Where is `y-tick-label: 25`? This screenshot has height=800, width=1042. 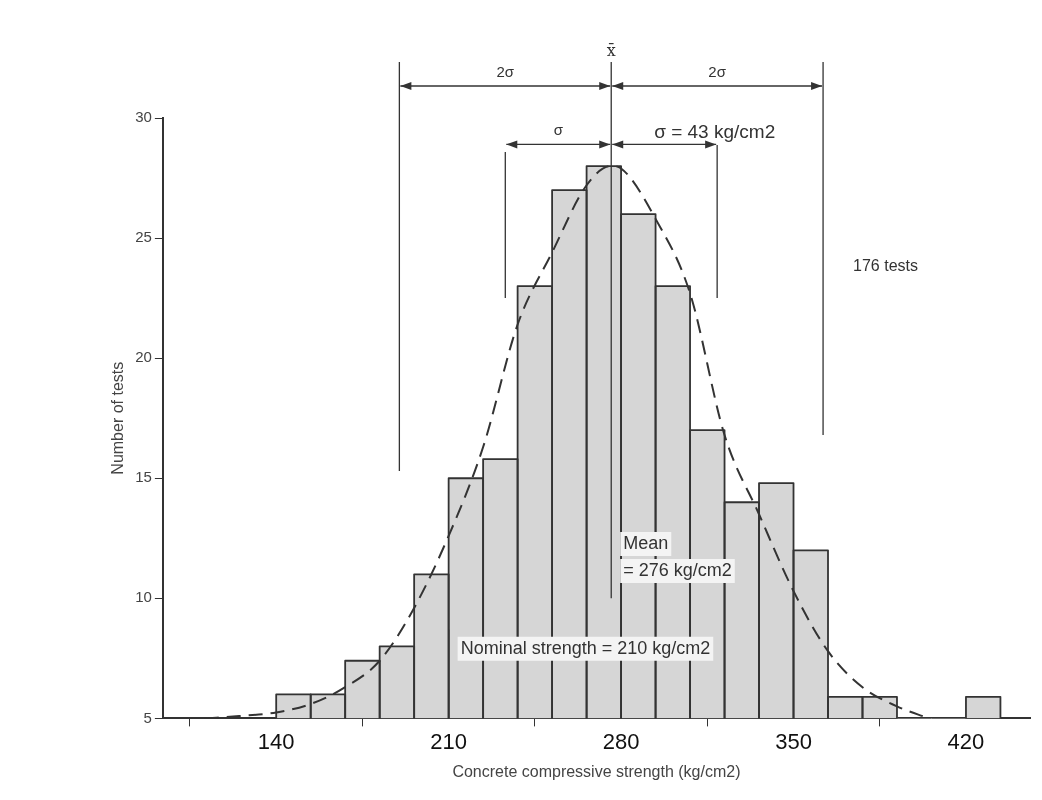 y-tick-label: 25 is located at coordinates (143, 237).